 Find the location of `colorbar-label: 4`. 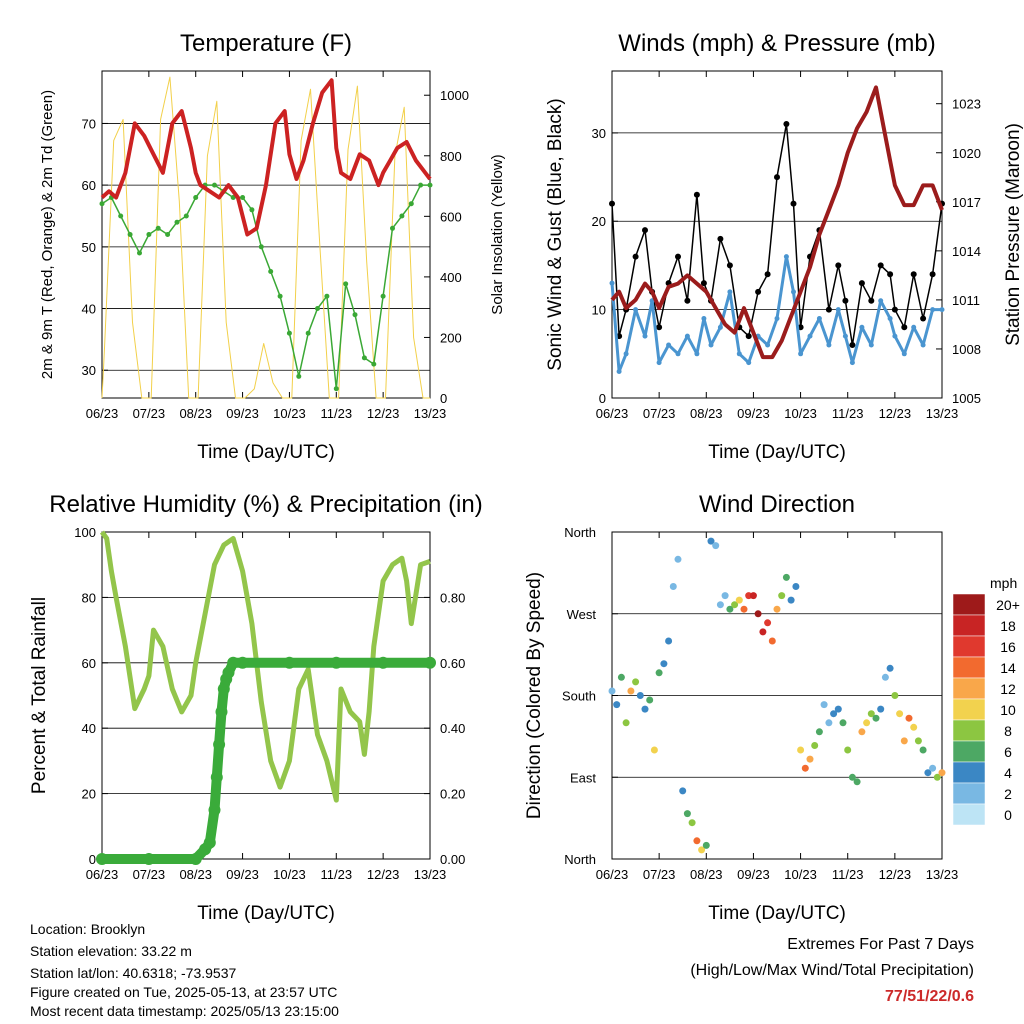

colorbar-label: 4 is located at coordinates (1008, 773).